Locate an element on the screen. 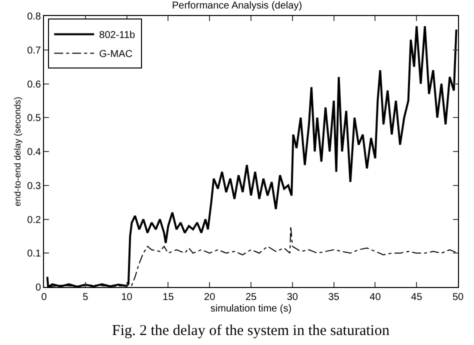 This screenshot has width=474, height=345. y-tick-label: 0.5 is located at coordinates (34, 118).